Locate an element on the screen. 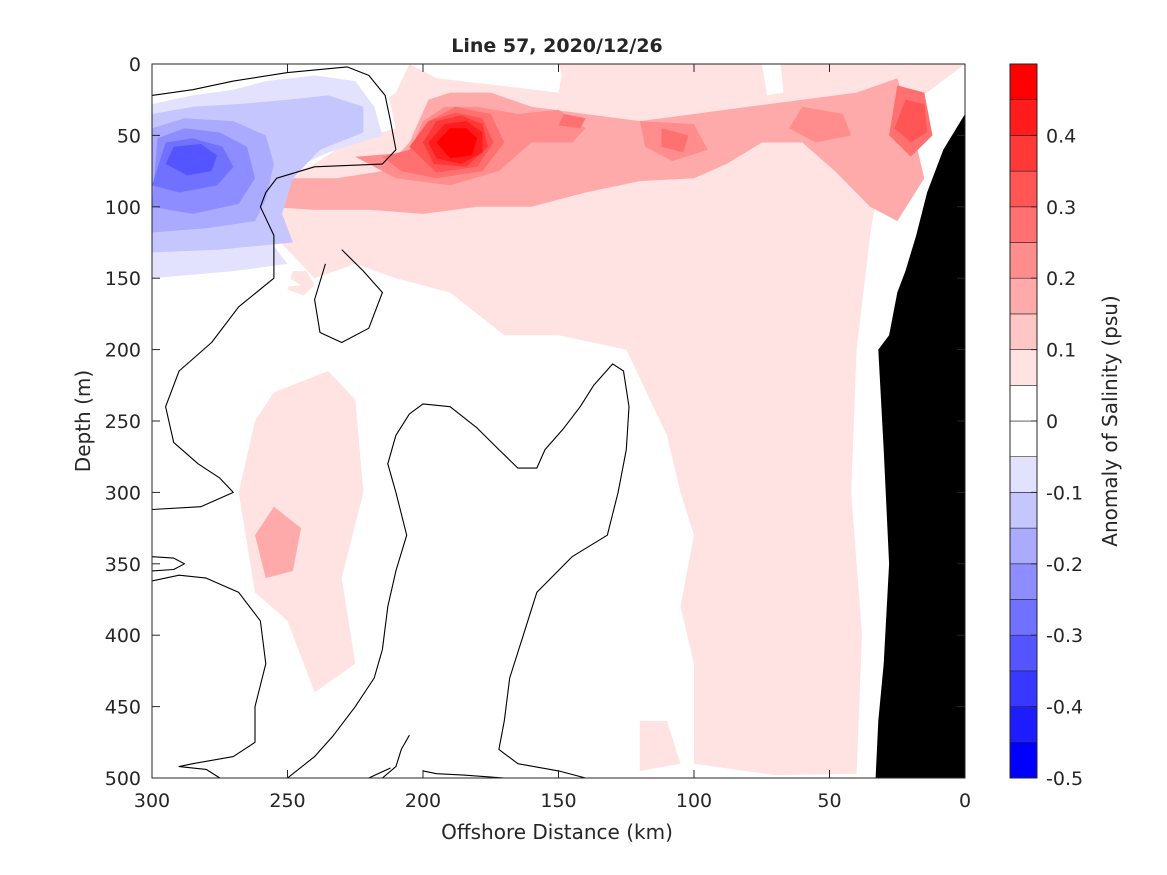 The image size is (1167, 875). colorbar-ticks: 0.4 0.3 0.2 0.1 0 -0.1 -0.2 -0.3 -0.4 -0.5 is located at coordinates (1057, 457).